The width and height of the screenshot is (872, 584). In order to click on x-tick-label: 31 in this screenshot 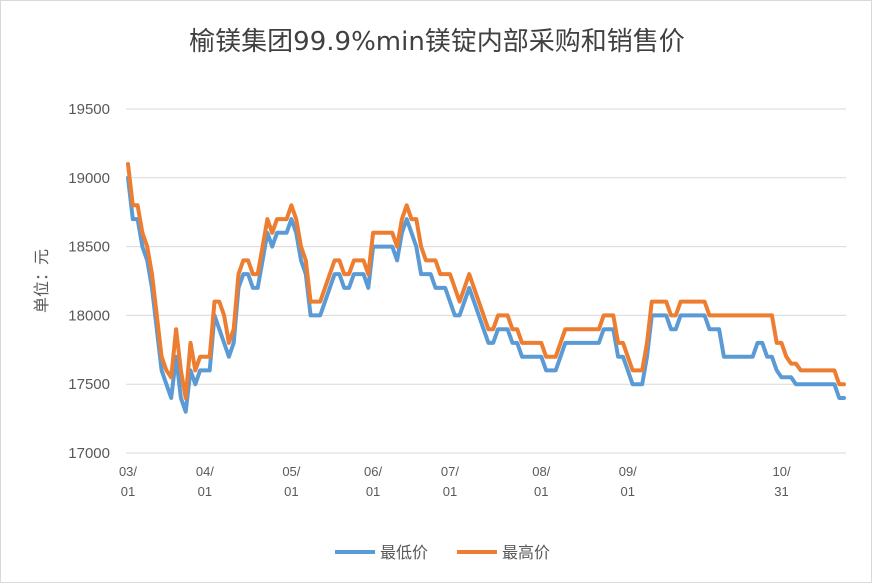, I will do `click(781, 491)`.